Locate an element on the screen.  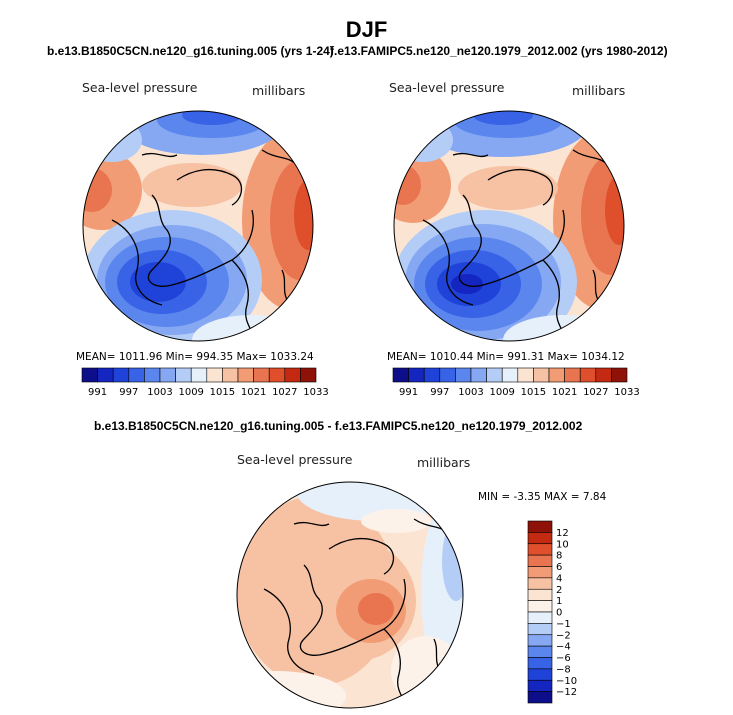
left-colorbar-tick-label: 997 is located at coordinates (128, 392).